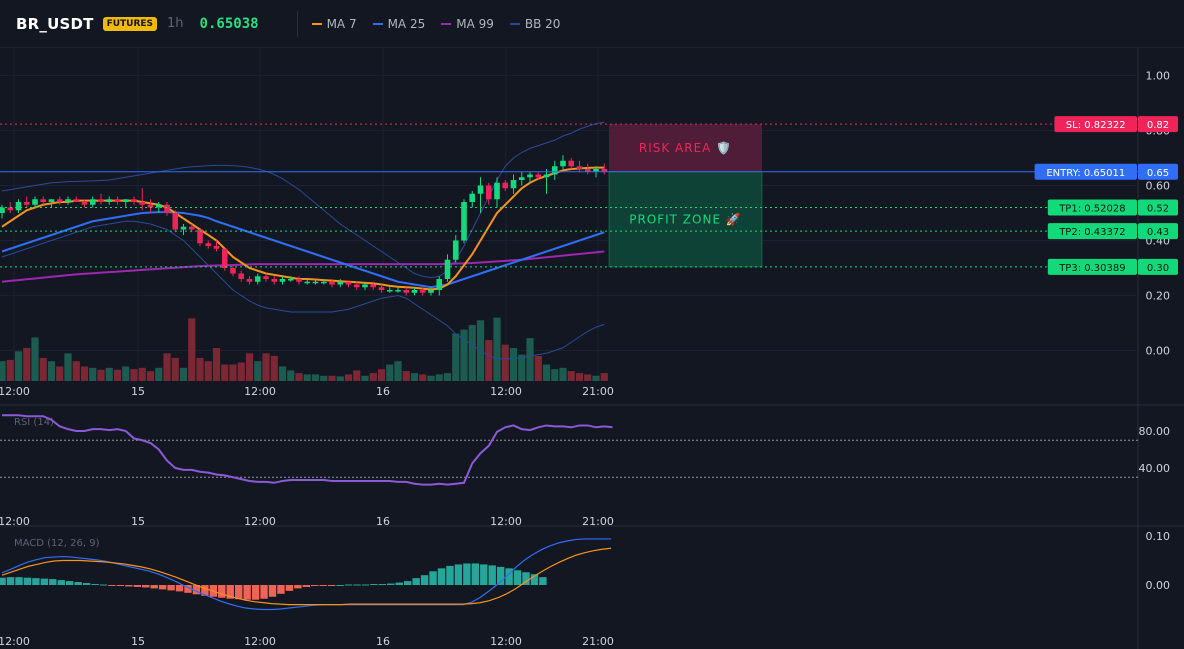 Image resolution: width=1184 pixels, height=649 pixels. Describe the element at coordinates (1158, 266) in the screenshot. I see `tp-axis-tag` at that location.